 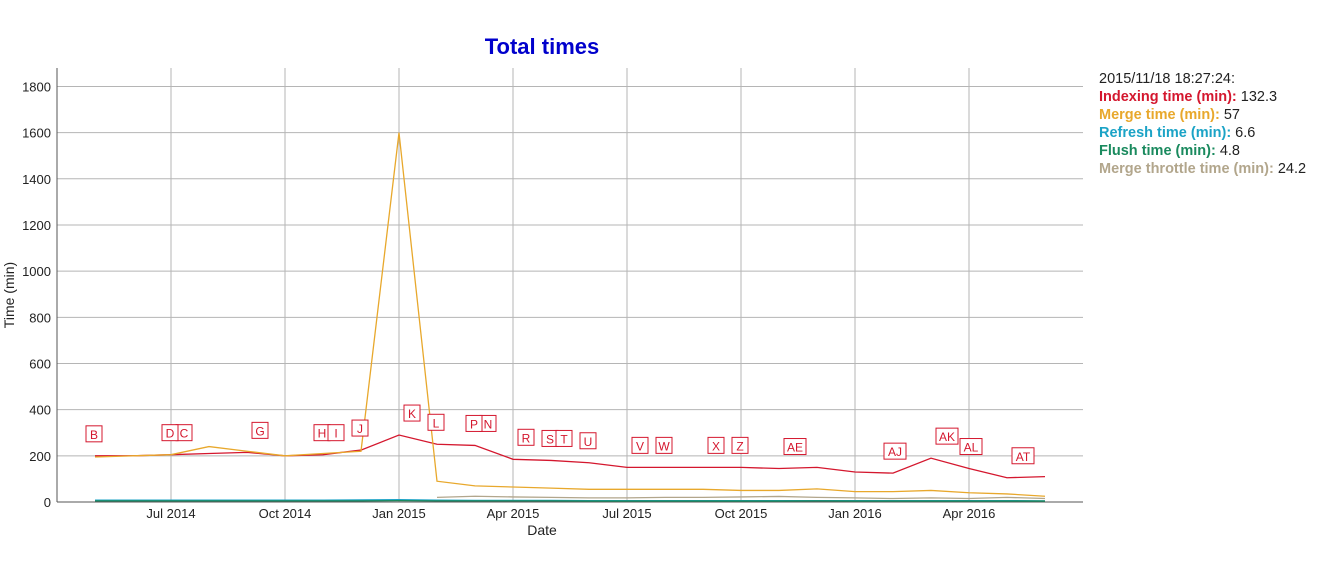 I want to click on x-tick-label: Jan 2015, so click(x=399, y=513).